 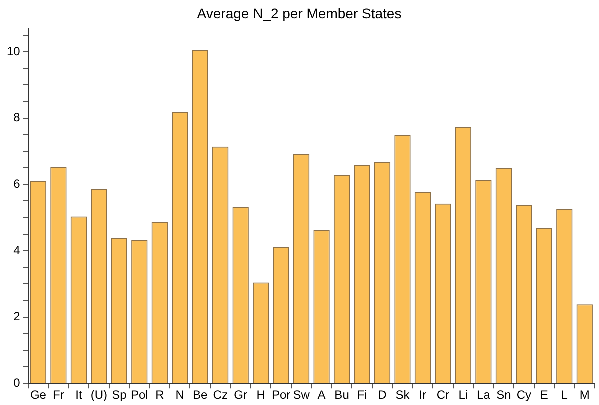 What do you see at coordinates (383, 395) in the screenshot?
I see `x-tick-label: D` at bounding box center [383, 395].